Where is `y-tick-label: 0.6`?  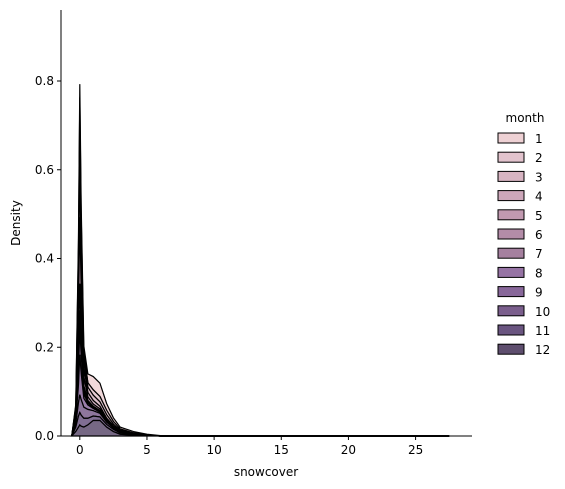
y-tick-label: 0.6 is located at coordinates (44, 170).